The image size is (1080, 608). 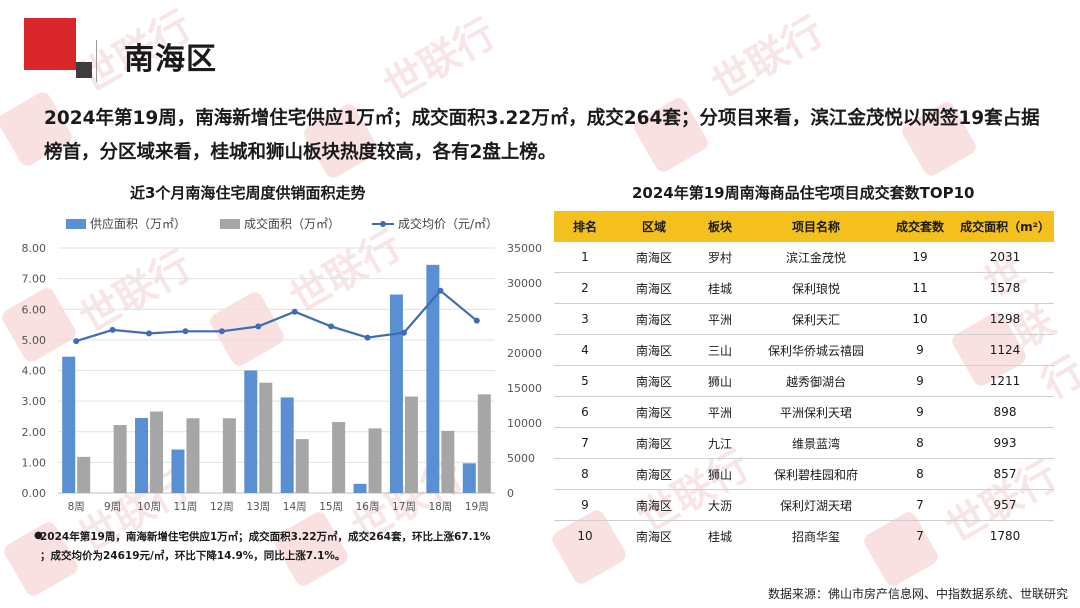 What do you see at coordinates (1005, 474) in the screenshot?
I see `table-cell: 857` at bounding box center [1005, 474].